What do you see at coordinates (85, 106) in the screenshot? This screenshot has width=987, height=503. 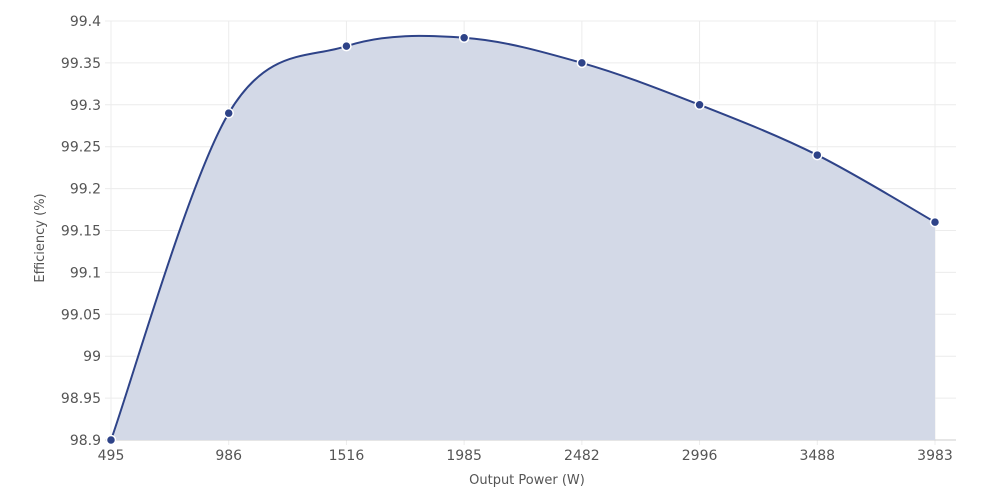 I see `y-tick-label: 99.3` at bounding box center [85, 106].